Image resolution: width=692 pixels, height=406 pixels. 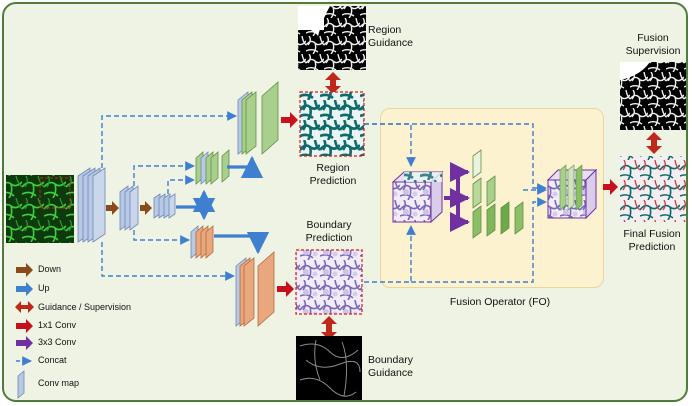 What do you see at coordinates (652, 234) in the screenshot?
I see `final-fusion-prediction-label-line1: Final Fusion` at bounding box center [652, 234].